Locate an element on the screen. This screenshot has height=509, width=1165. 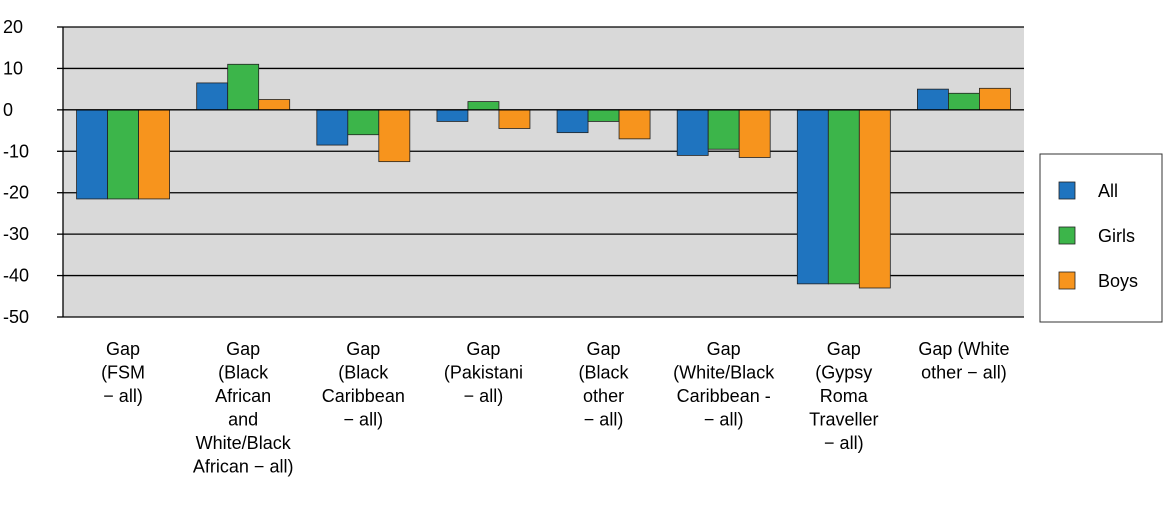
x-category-label-line: other − all) is located at coordinates (964, 373).